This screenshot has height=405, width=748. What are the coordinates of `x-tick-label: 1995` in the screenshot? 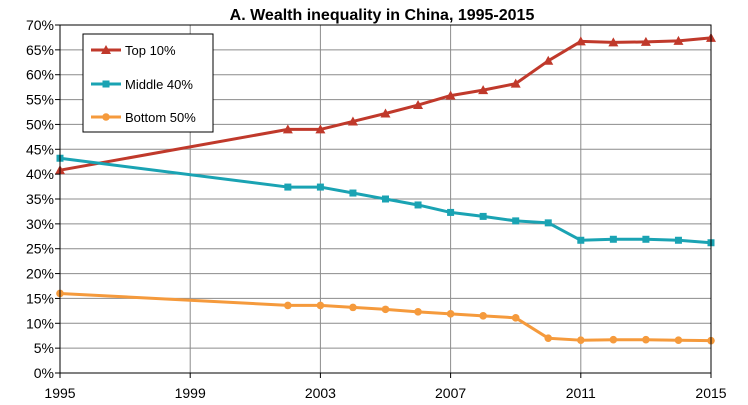 It's located at (59, 393).